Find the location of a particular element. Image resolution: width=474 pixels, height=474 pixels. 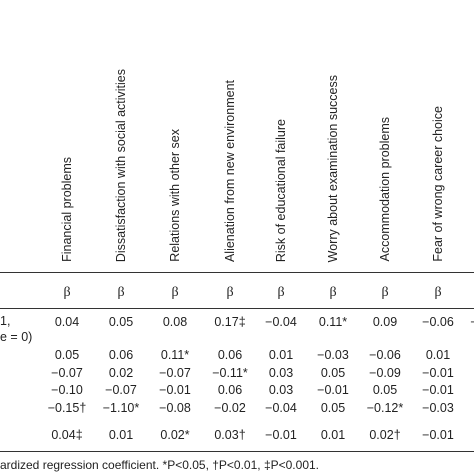

column-header: Relations with other sex is located at coordinates (175, 195).